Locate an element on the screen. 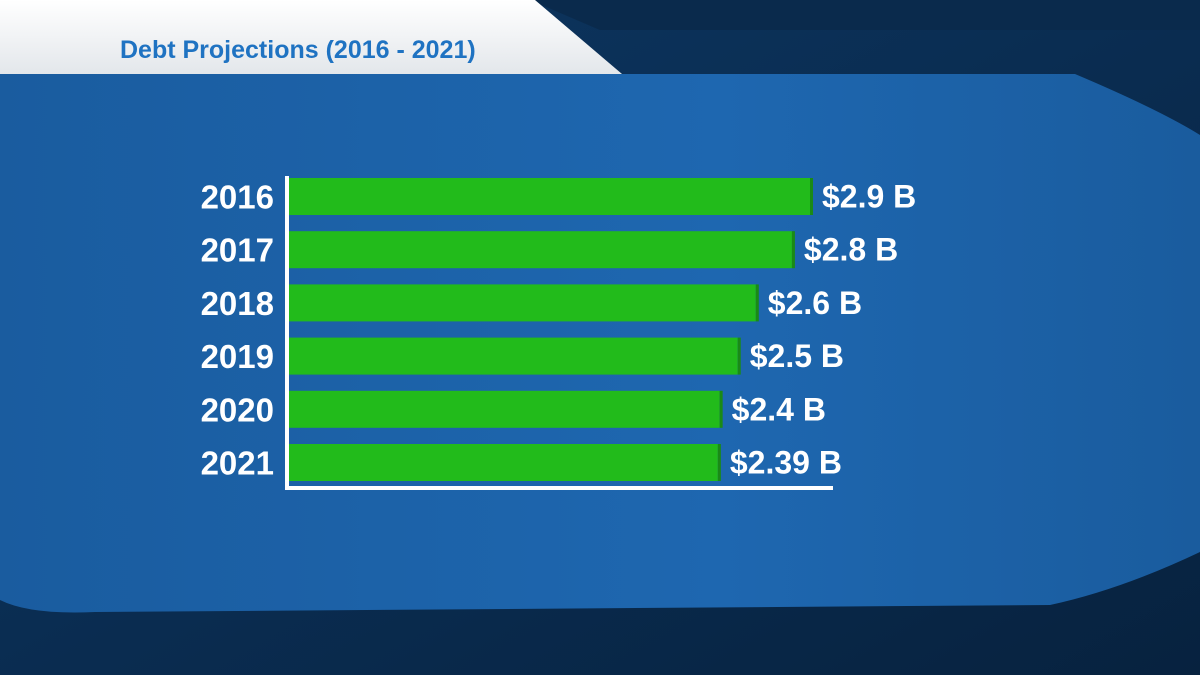 The image size is (1200, 675). value-label-2017: $2.8 B is located at coordinates (851, 250).